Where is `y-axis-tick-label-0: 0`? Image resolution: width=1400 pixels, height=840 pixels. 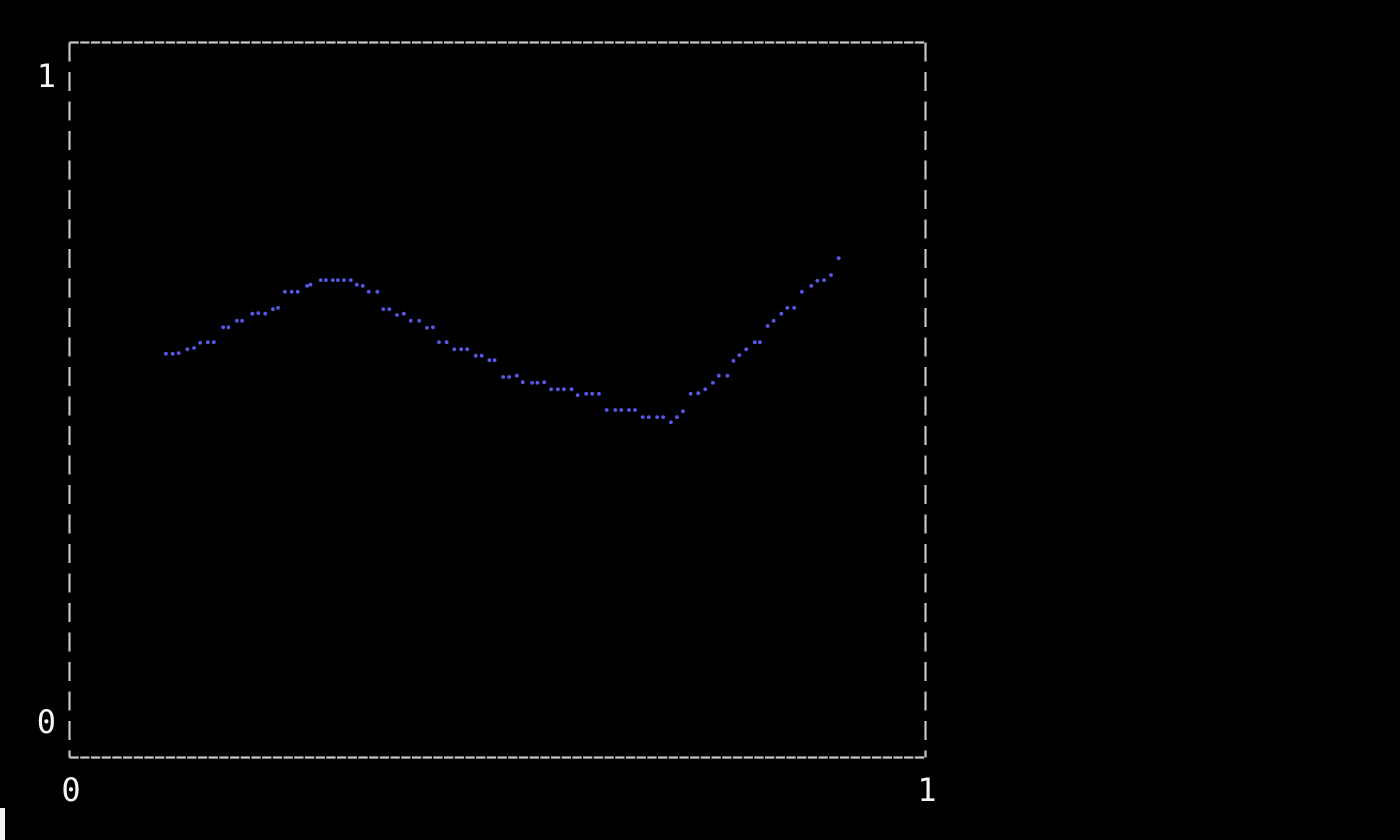
y-axis-tick-label-0: 0 is located at coordinates (46, 722).